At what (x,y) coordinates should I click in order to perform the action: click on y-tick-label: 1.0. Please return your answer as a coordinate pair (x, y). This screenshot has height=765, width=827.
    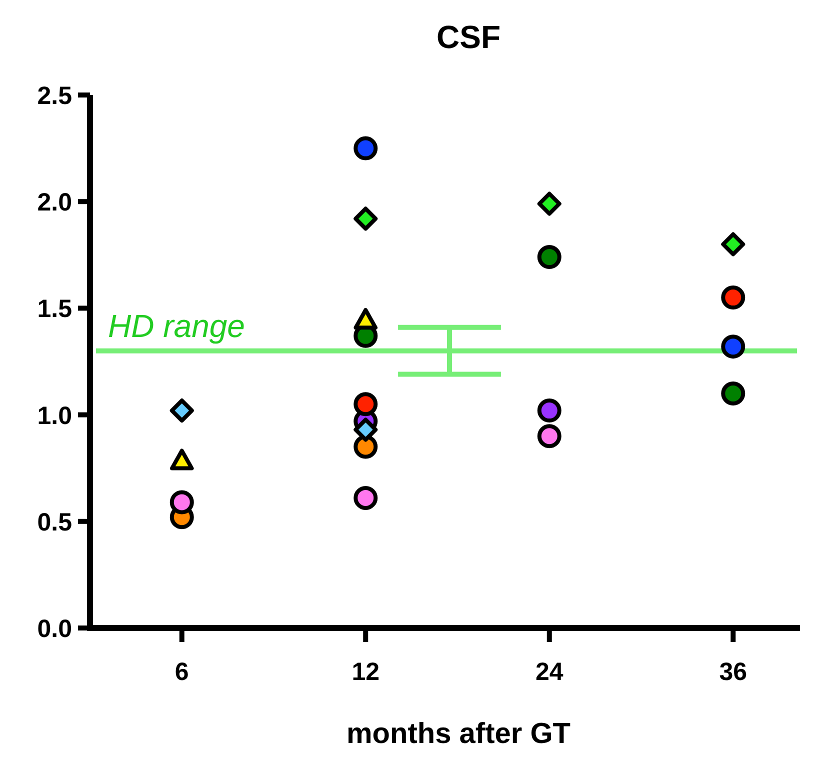
    Looking at the image, I should click on (54, 416).